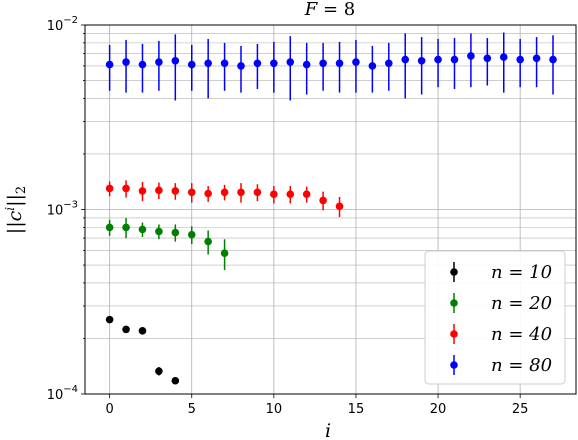 The width and height of the screenshot is (578, 440). Describe the element at coordinates (16, 210) in the screenshot. I see `y-axis-label: ||ci||2` at that location.